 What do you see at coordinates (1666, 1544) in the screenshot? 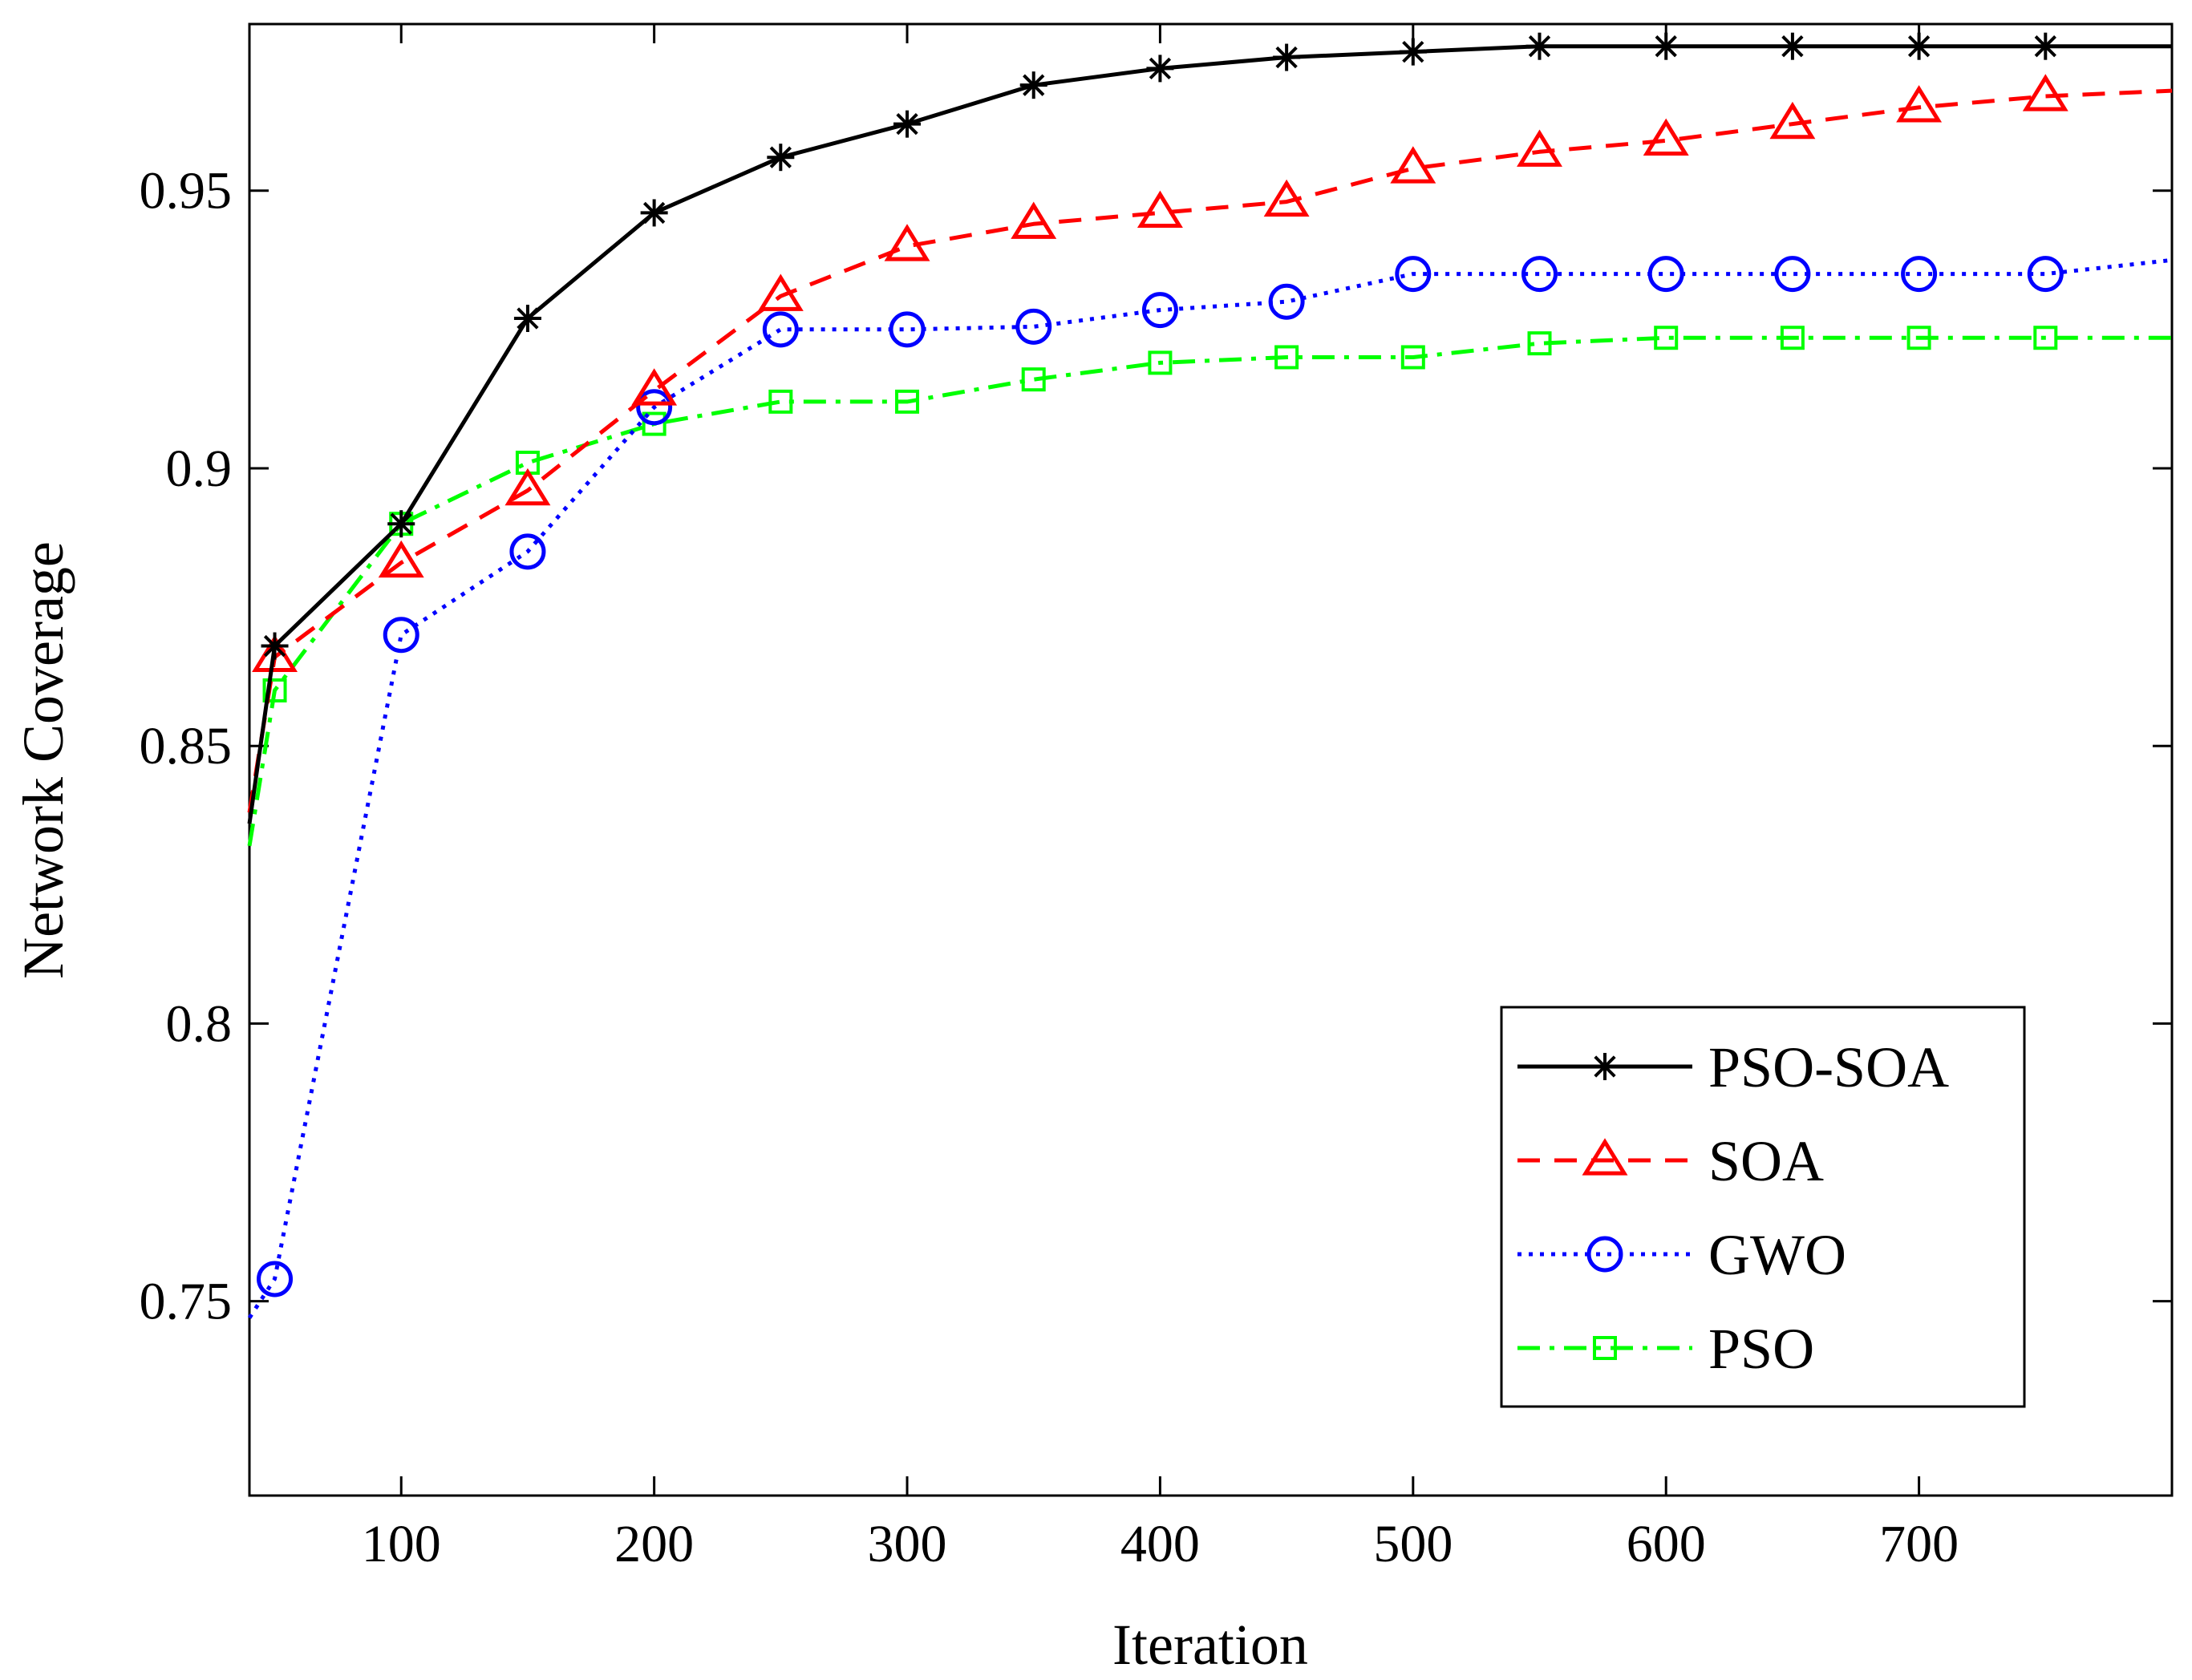
I see `x-tick-label: 600` at bounding box center [1666, 1544].